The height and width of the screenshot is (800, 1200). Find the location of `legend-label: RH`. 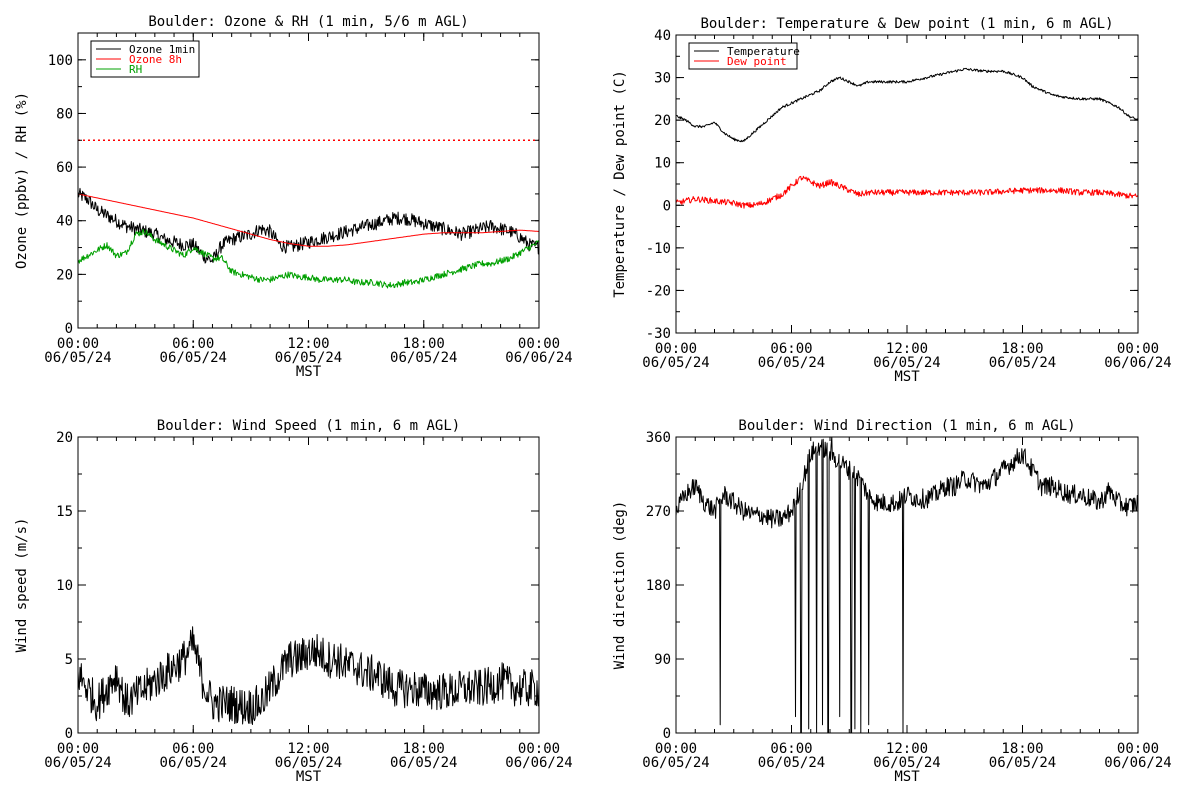

legend-label: RH is located at coordinates (135, 69).